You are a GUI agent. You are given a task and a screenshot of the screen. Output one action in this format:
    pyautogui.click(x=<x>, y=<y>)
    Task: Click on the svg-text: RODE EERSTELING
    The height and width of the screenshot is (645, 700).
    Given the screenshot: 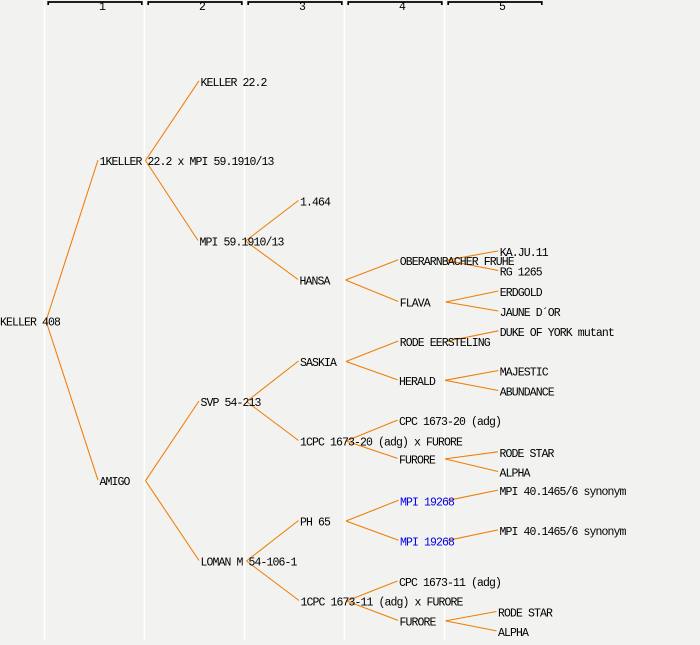 What is the action you would take?
    pyautogui.click(x=445, y=343)
    